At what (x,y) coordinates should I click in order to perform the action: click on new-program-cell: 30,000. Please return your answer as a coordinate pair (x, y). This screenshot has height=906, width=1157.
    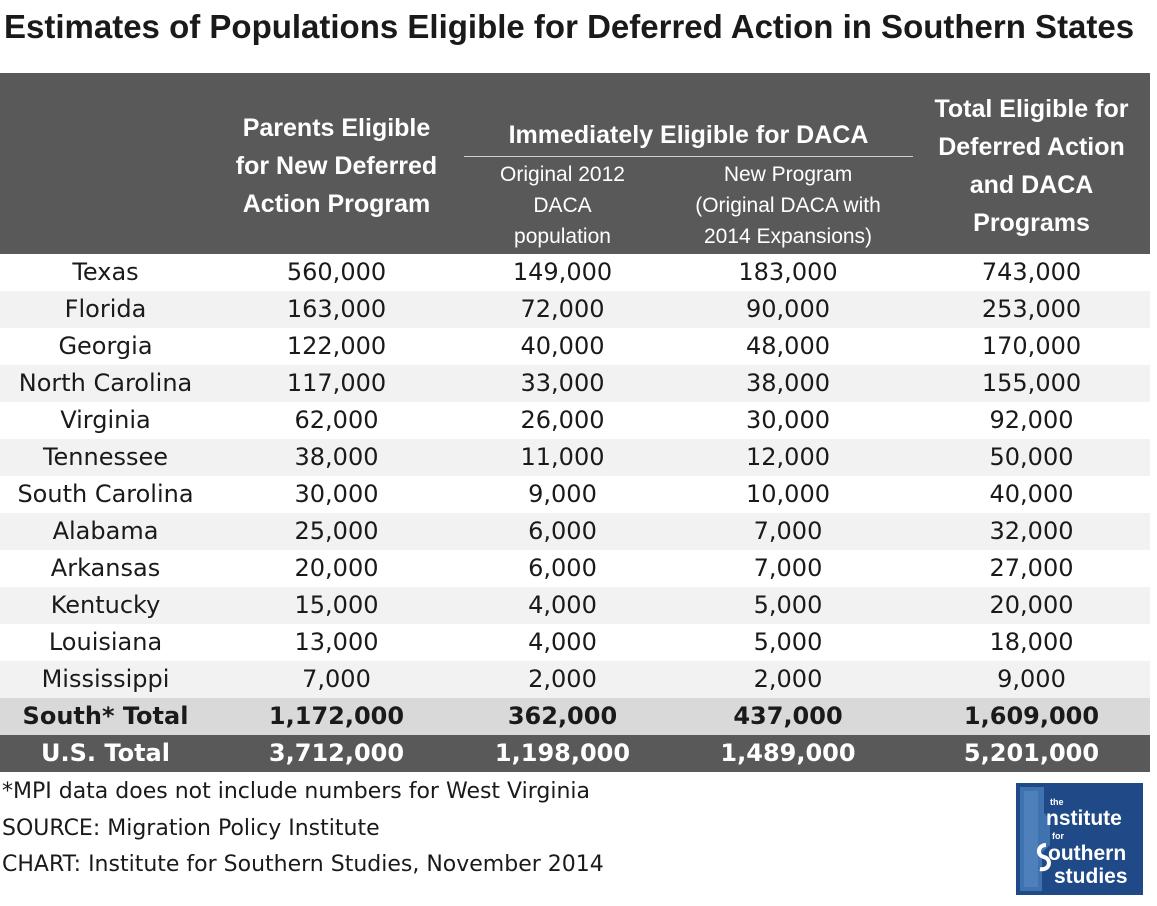
    Looking at the image, I should click on (788, 420).